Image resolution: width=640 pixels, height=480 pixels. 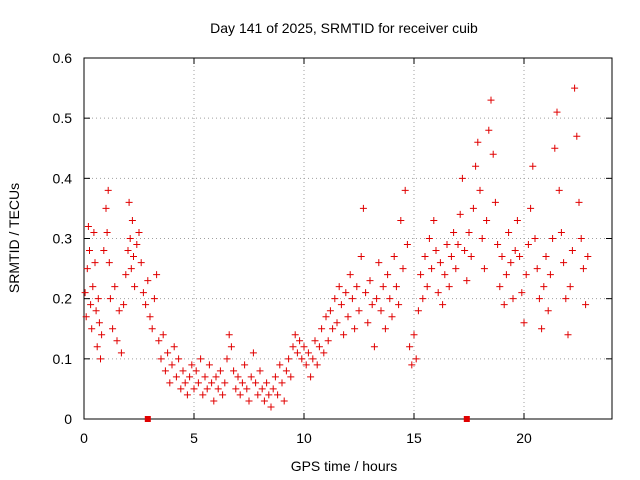 I want to click on x-tick-label: 0, so click(x=84, y=438).